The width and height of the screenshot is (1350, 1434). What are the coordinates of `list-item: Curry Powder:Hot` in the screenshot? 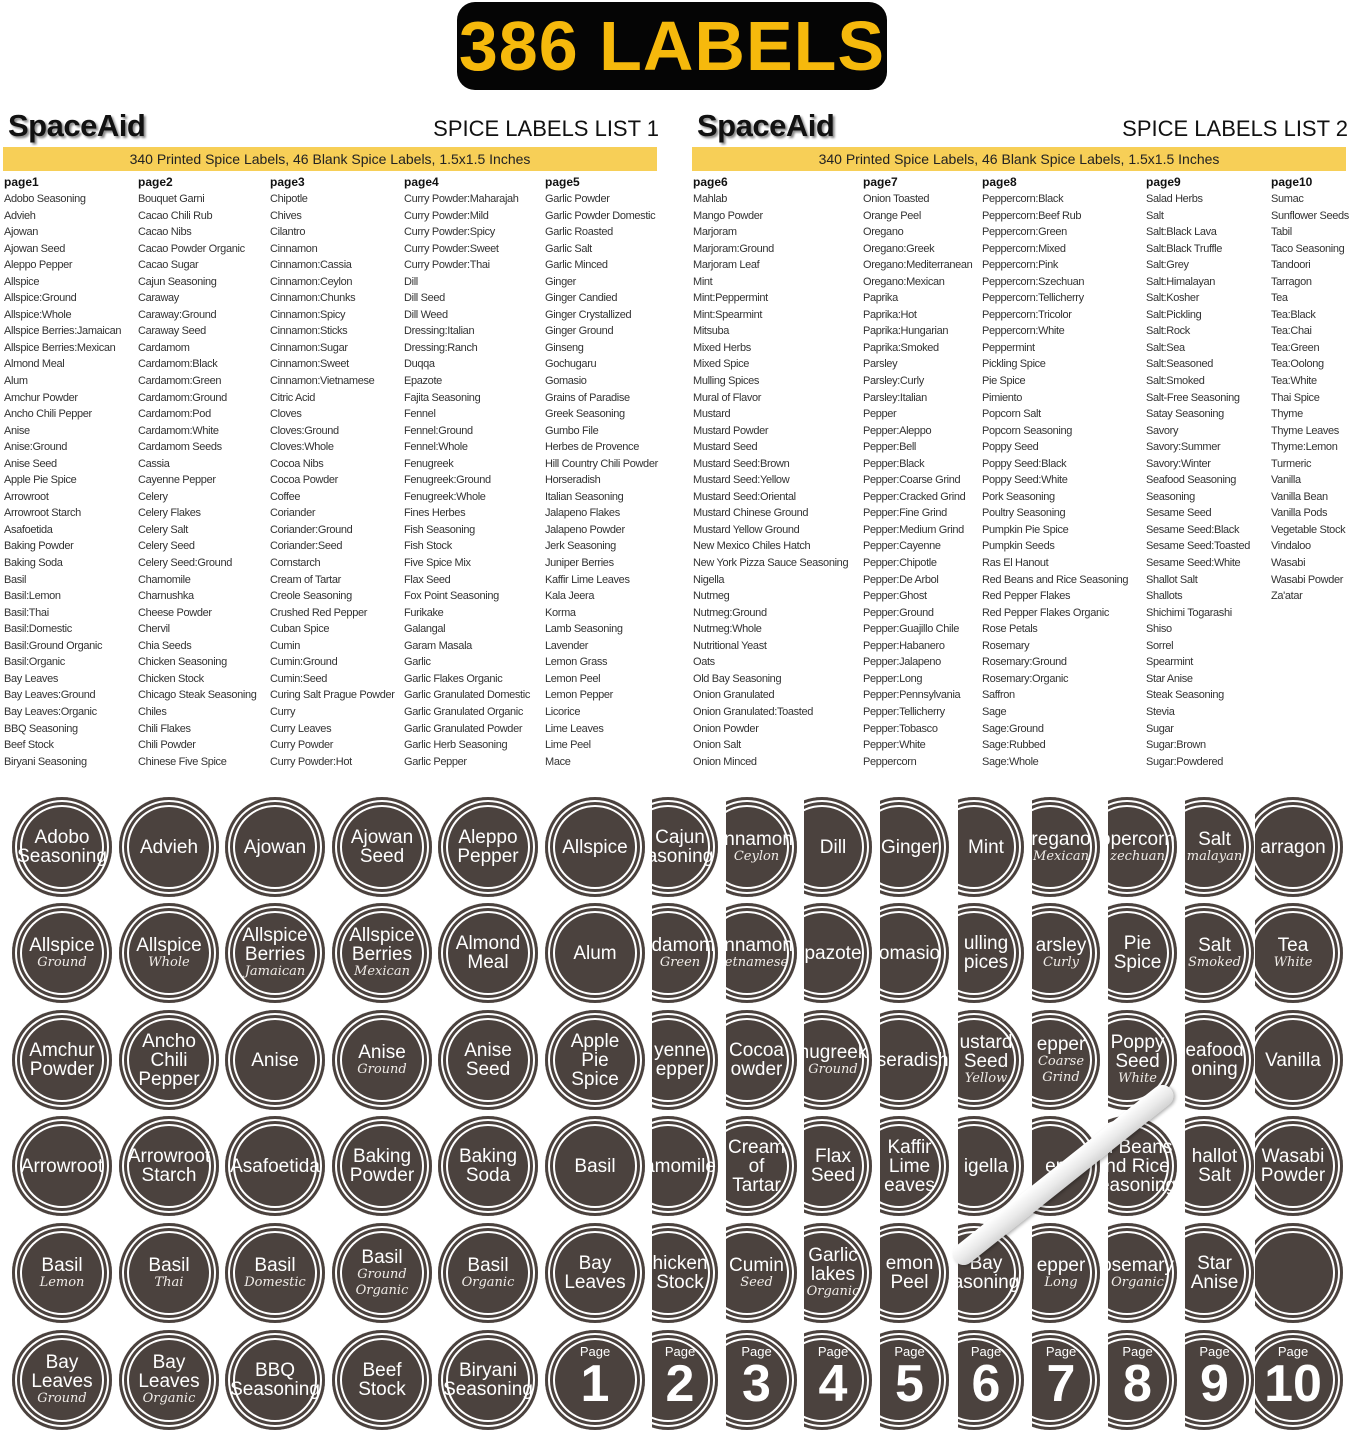 It's located at (311, 761).